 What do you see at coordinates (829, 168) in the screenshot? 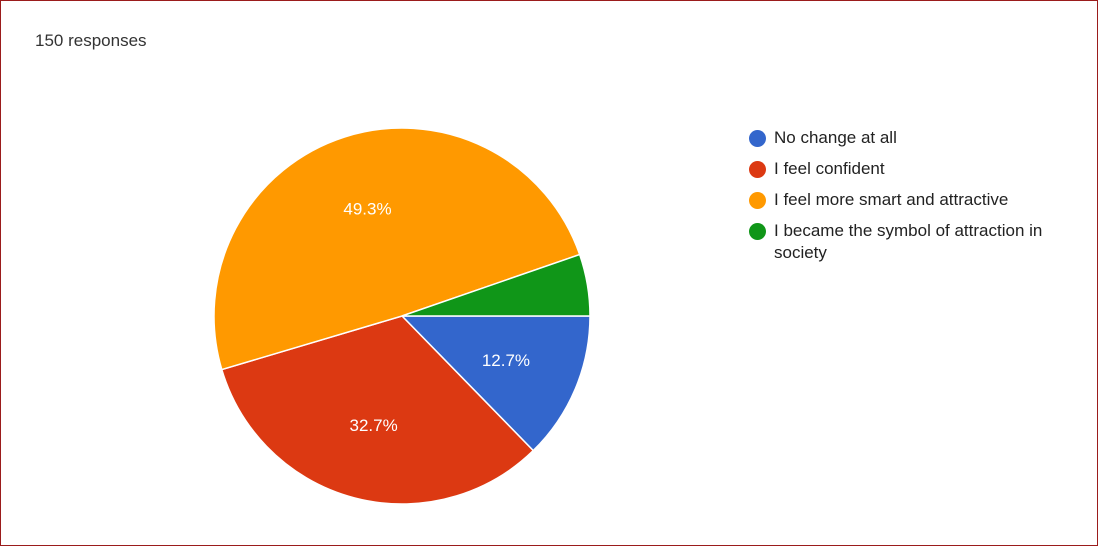
I see `legend-label: I feel confident` at bounding box center [829, 168].